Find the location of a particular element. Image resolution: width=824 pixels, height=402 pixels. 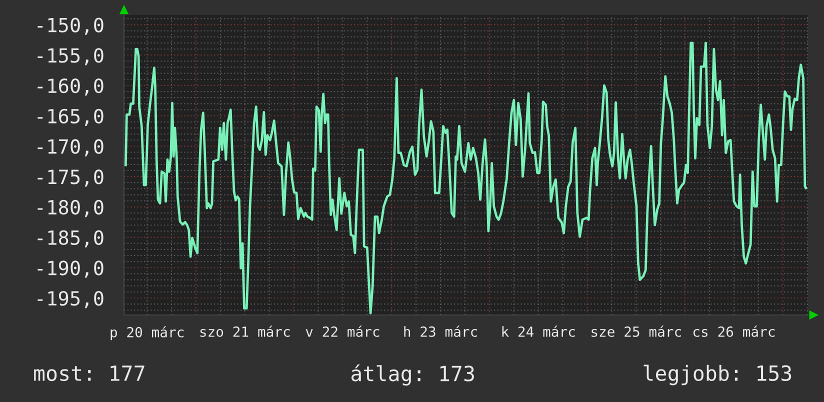

x-tick-label: h 23 márc is located at coordinates (440, 331).